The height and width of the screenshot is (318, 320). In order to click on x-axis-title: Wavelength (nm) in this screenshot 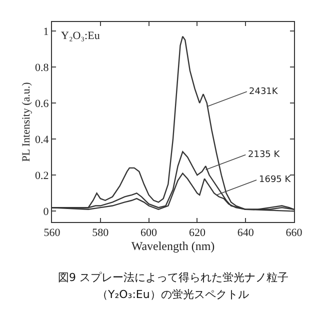, I will do `click(173, 246)`.